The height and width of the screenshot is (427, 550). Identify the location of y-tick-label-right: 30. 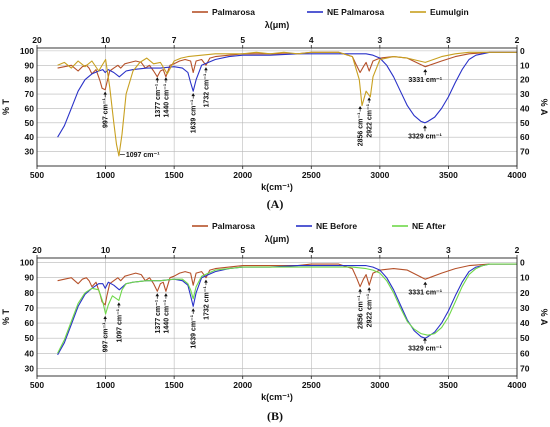
(525, 94).